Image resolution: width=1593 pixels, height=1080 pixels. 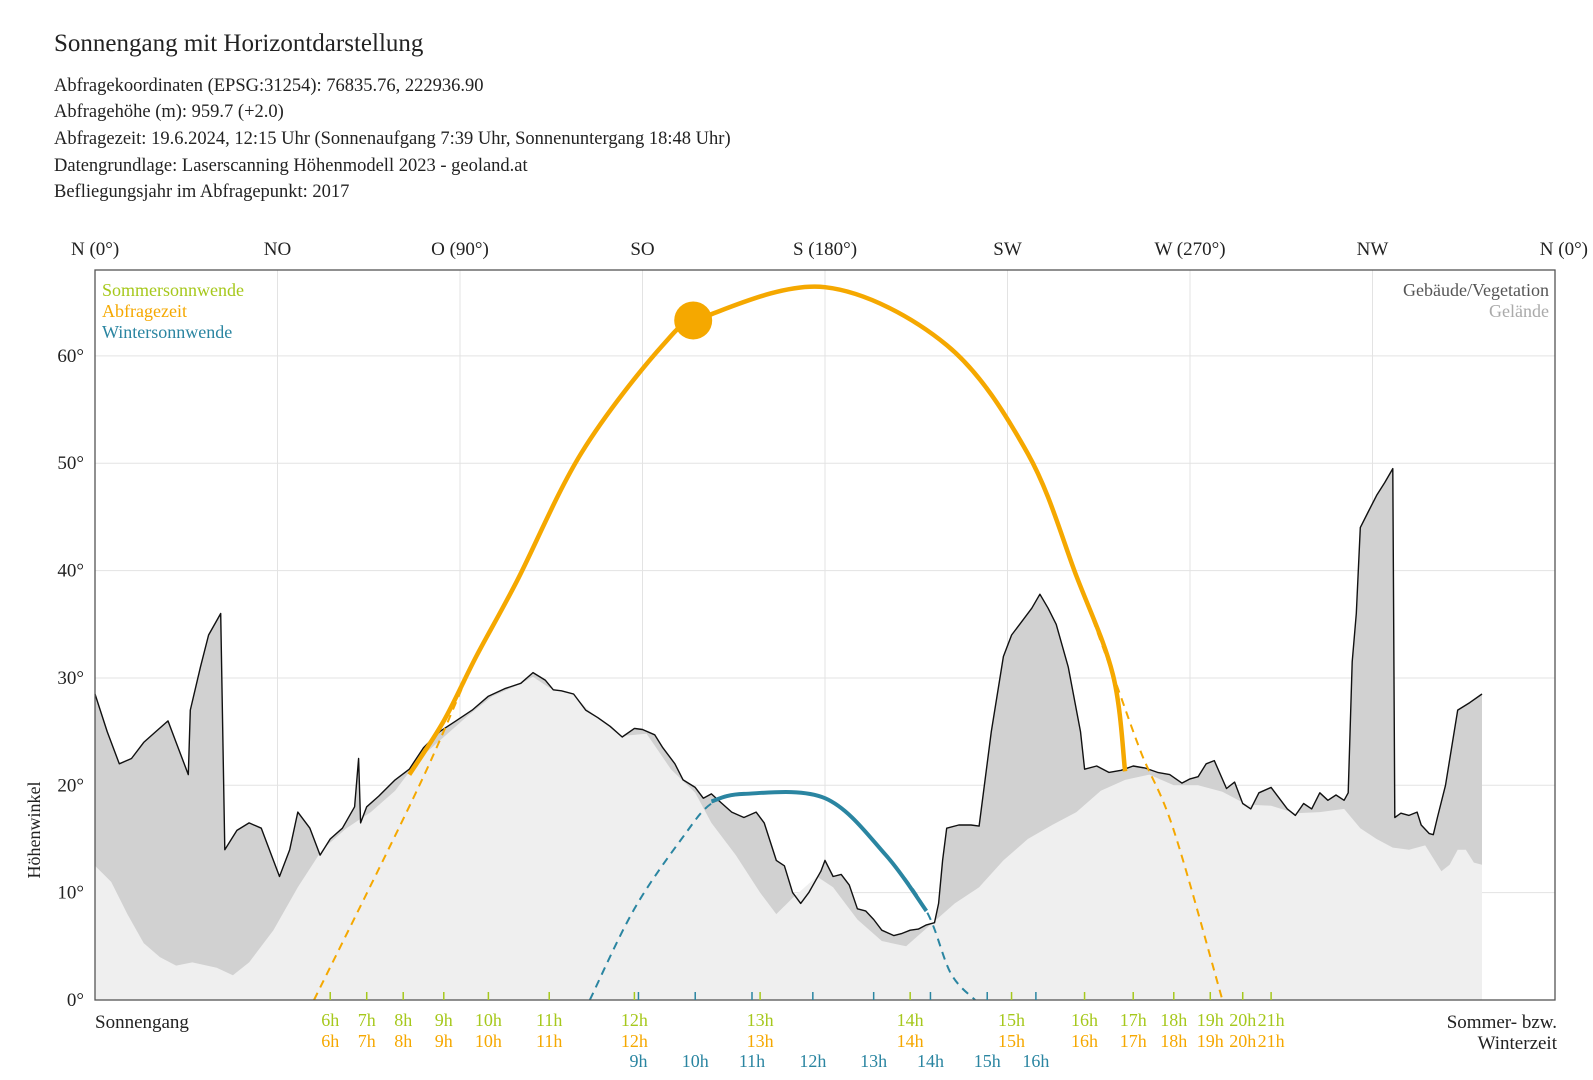 What do you see at coordinates (634, 1020) in the screenshot?
I see `summer-hour-label: 12h` at bounding box center [634, 1020].